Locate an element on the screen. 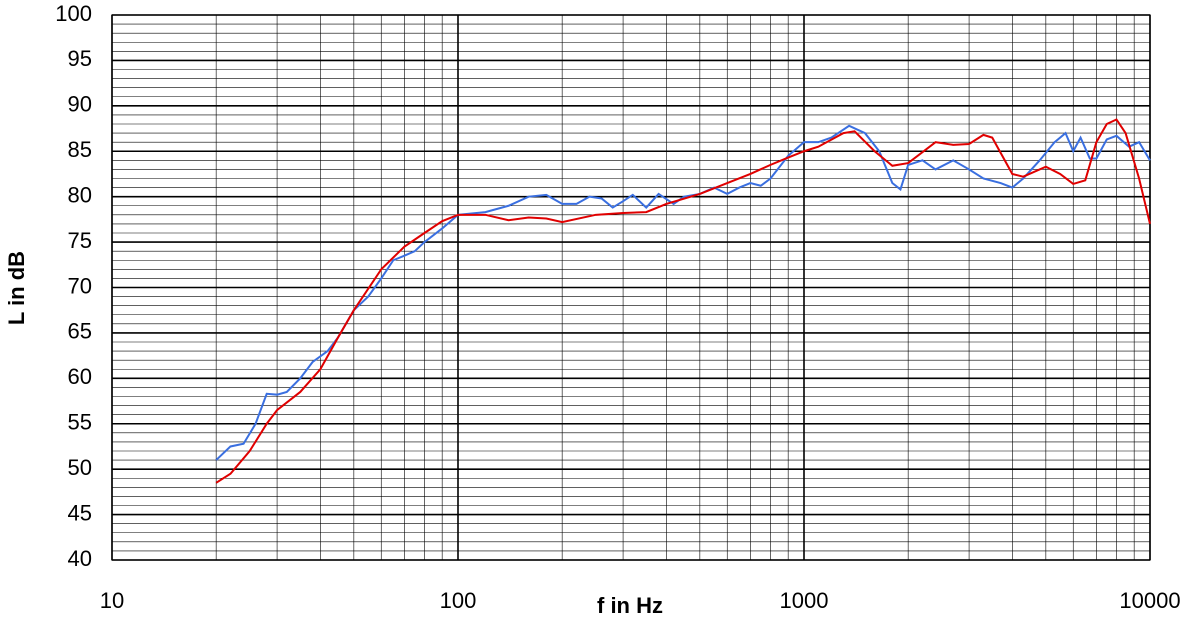  y-tick-label: 95 is located at coordinates (80, 58).